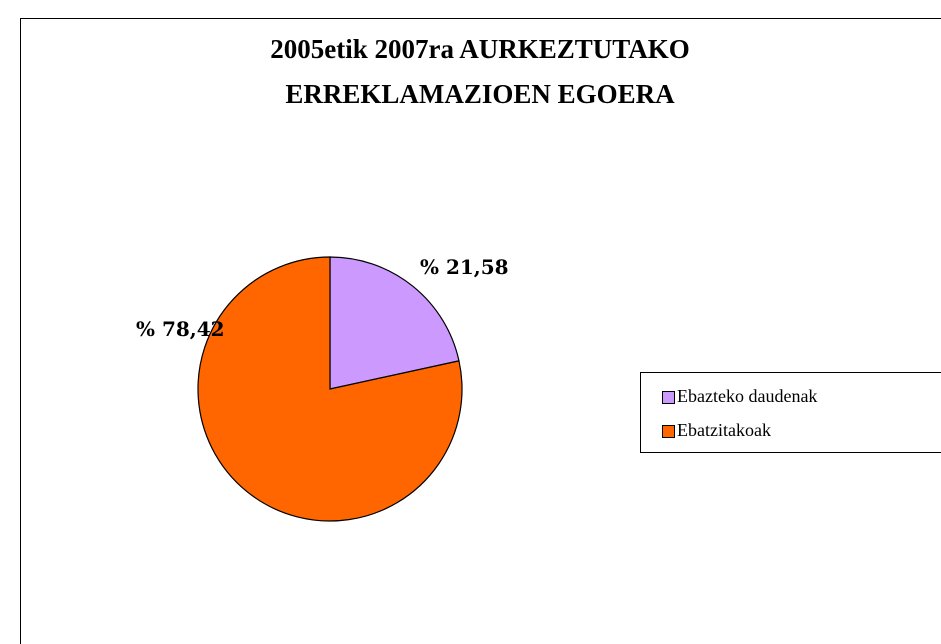 The height and width of the screenshot is (644, 941). What do you see at coordinates (480, 49) in the screenshot?
I see `chart-title: 2005etik 2007ra AURKEZTUTAKO` at bounding box center [480, 49].